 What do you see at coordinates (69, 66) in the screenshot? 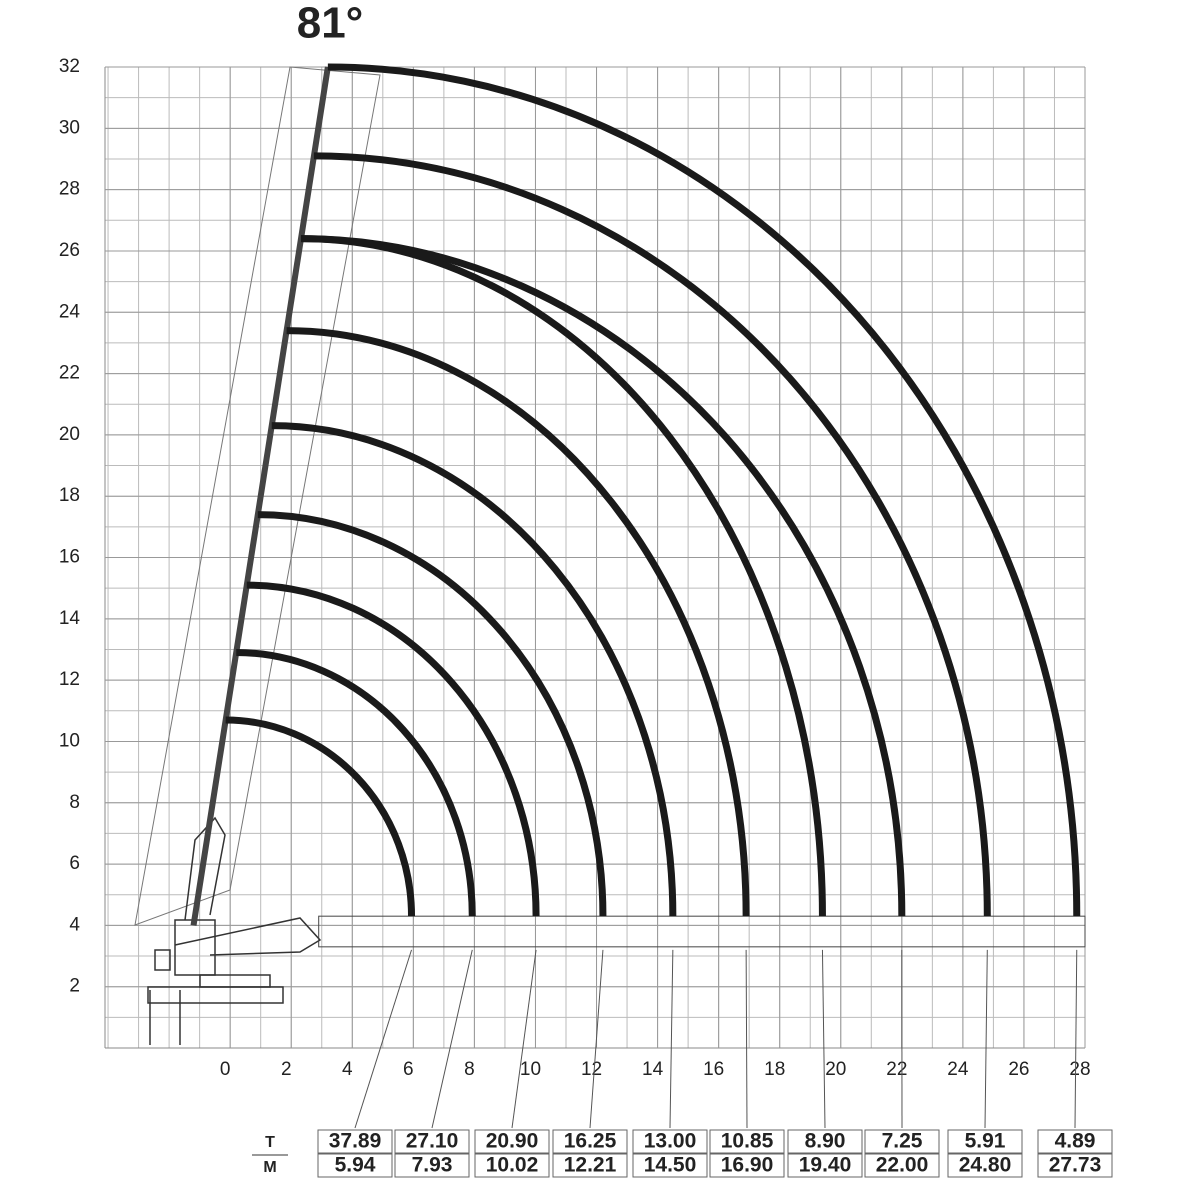
I see `y-tick-label: 32` at bounding box center [69, 66].